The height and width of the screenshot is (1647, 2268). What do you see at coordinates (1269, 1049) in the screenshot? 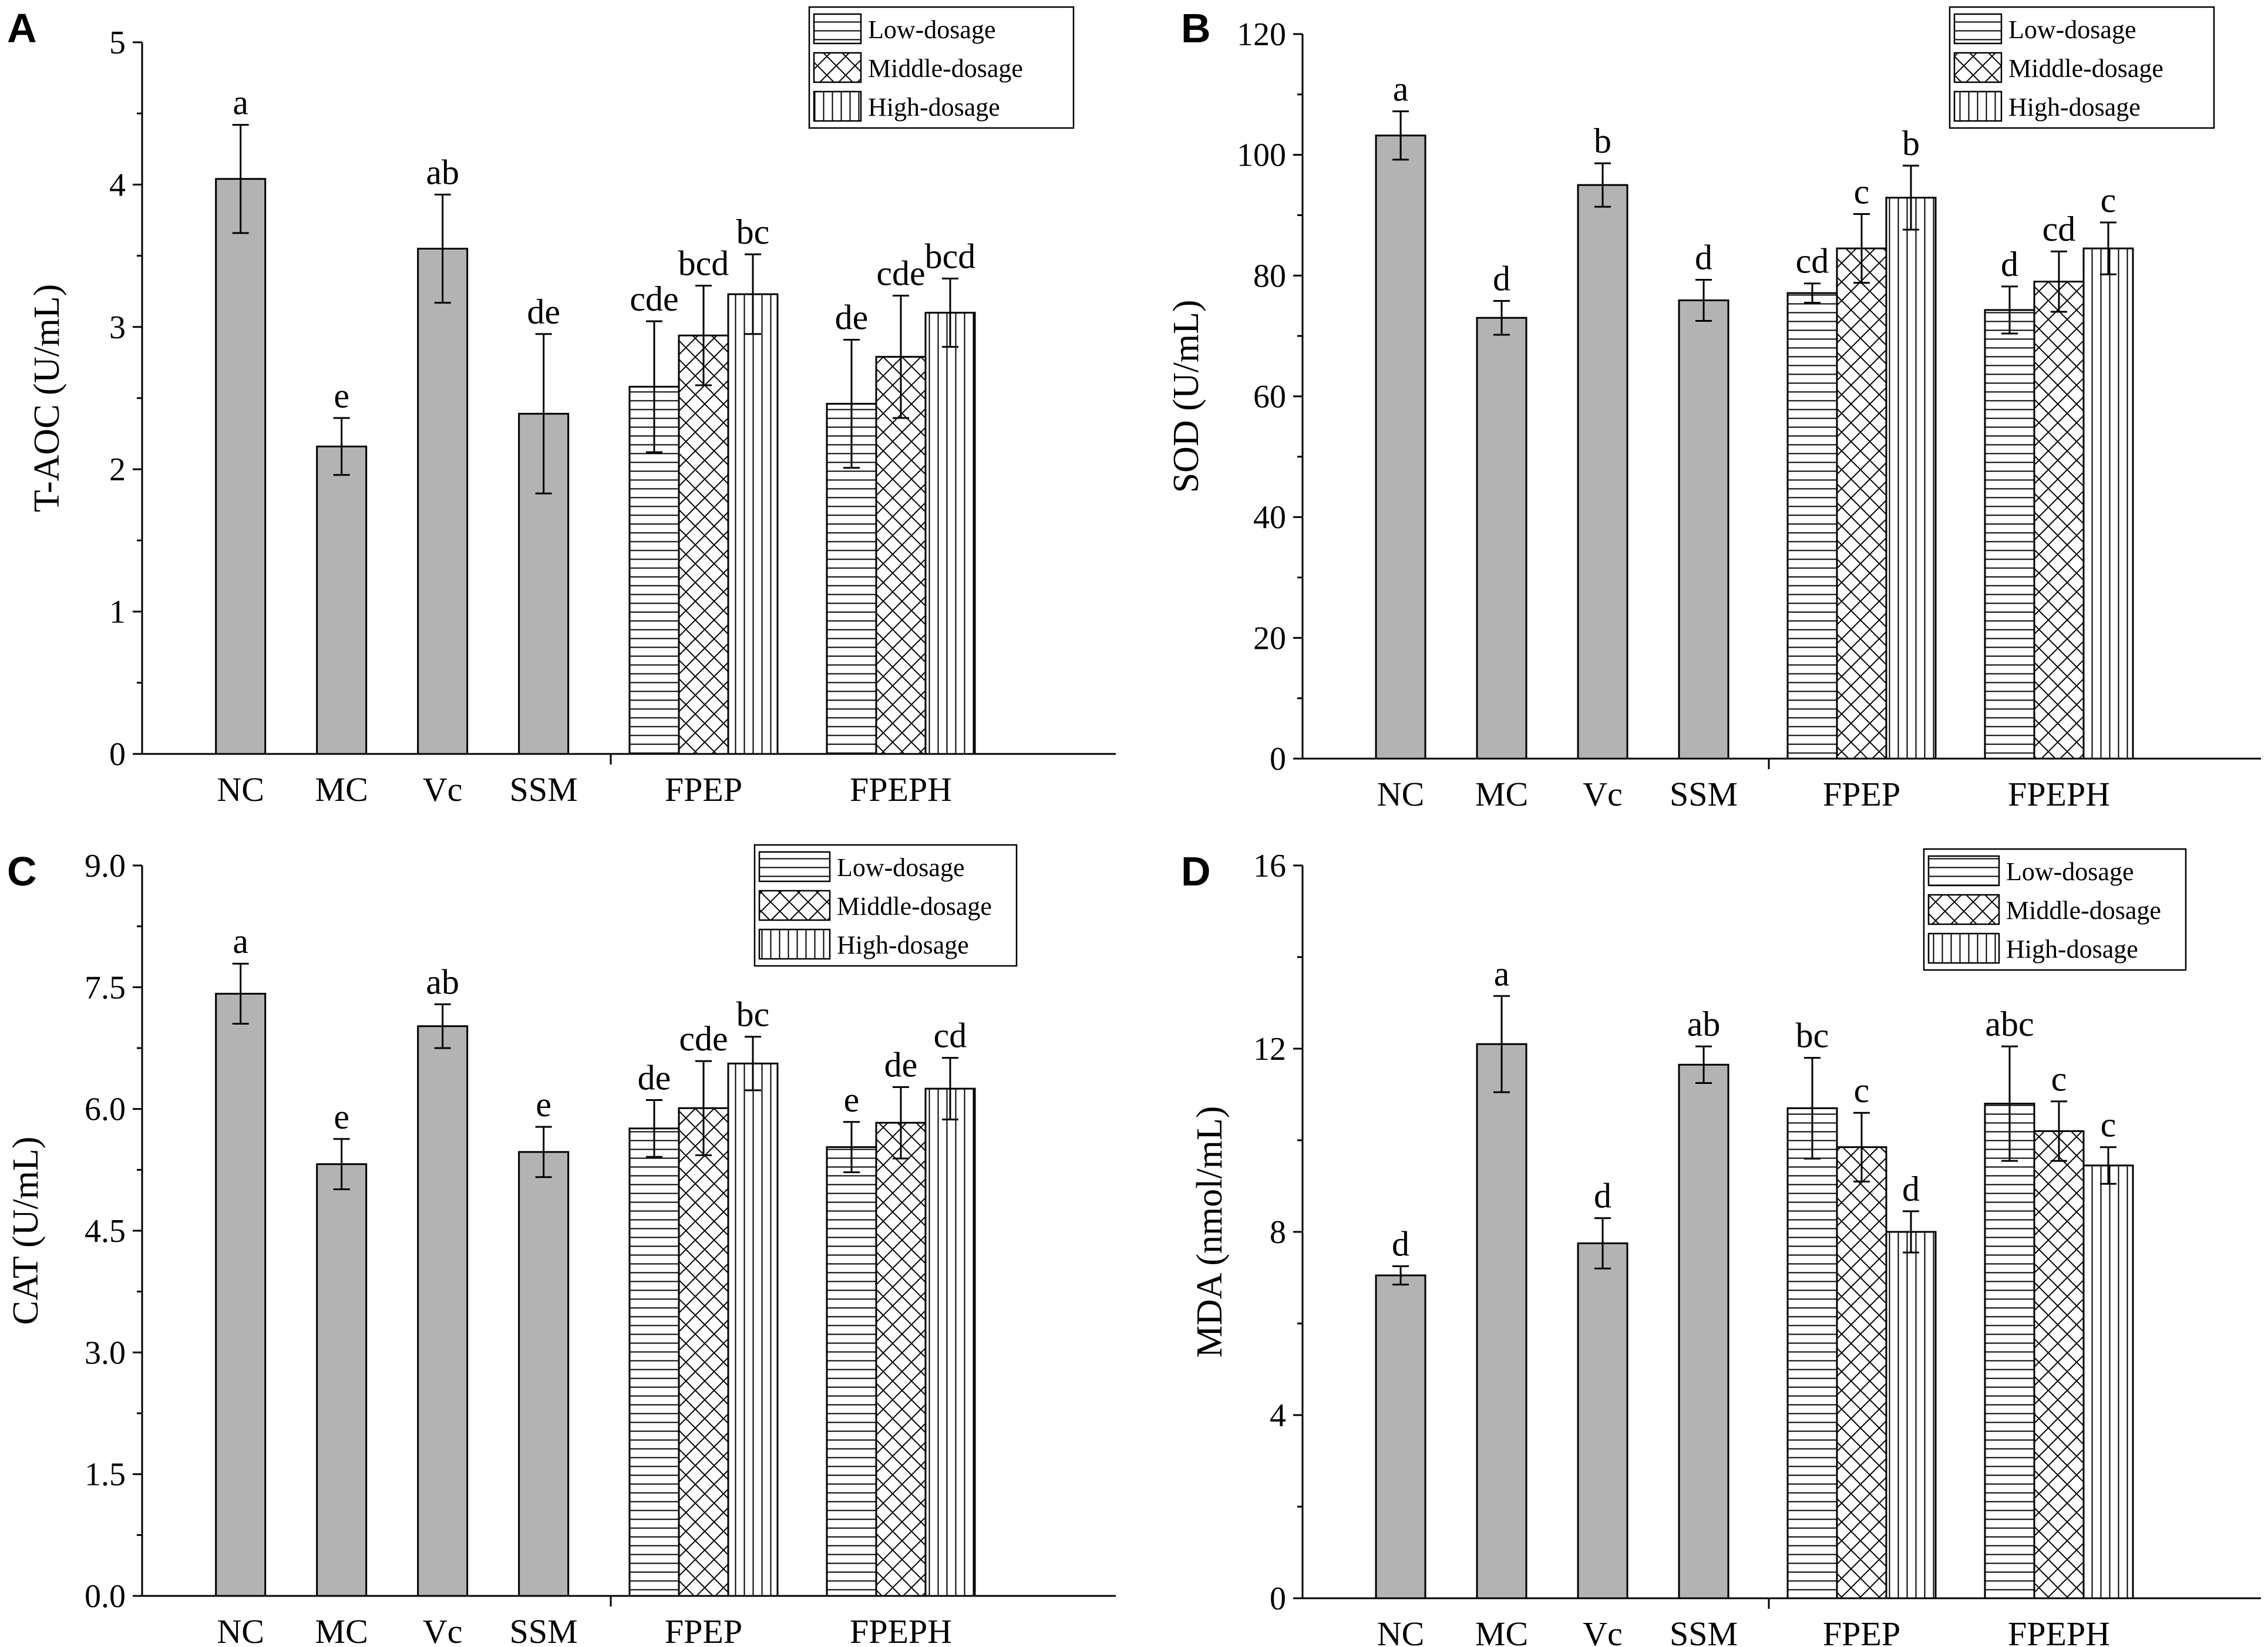
I see `y-tick-label: 12` at bounding box center [1269, 1049].